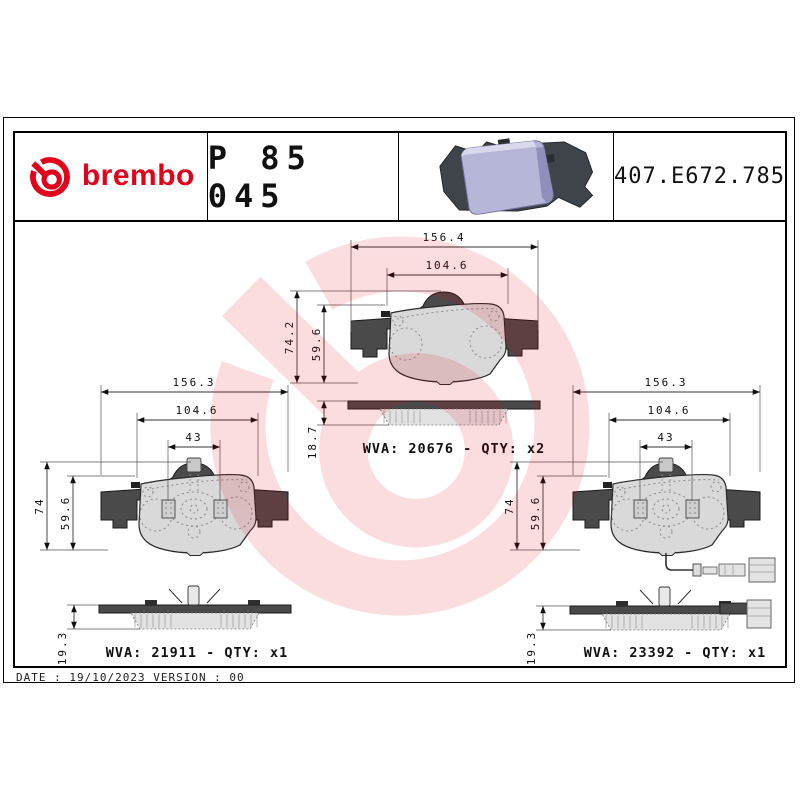  I want to click on dim-left-height-outer: 74, so click(112, 506).